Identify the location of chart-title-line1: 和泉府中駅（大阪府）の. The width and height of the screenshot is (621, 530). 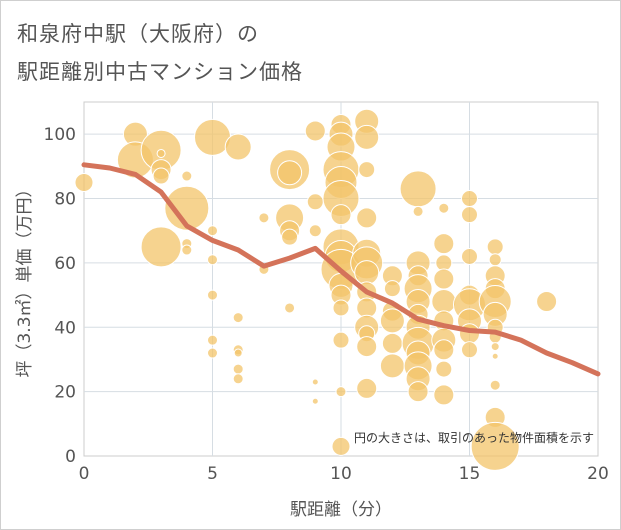
(138, 34).